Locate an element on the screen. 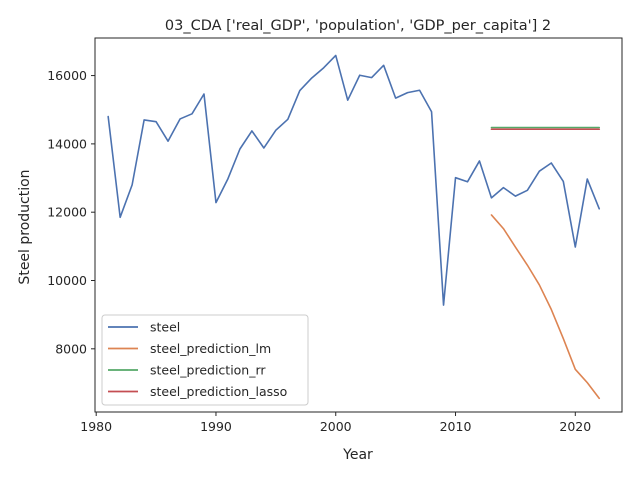 The height and width of the screenshot is (484, 640). legend-label: steel_prediction_lasso is located at coordinates (218, 391).